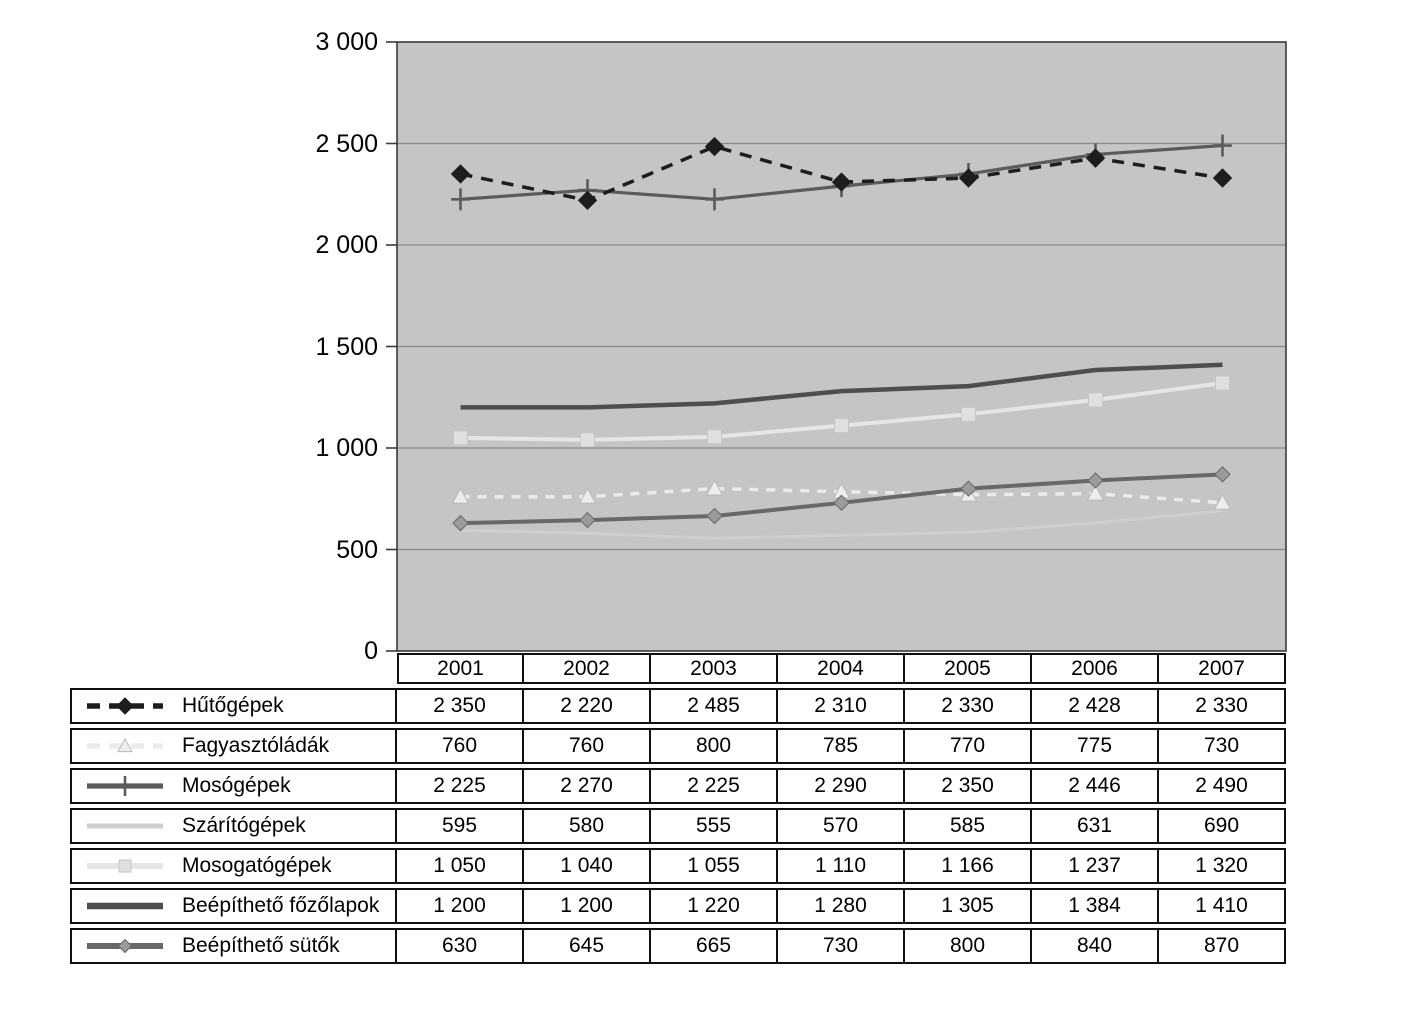 The width and height of the screenshot is (1422, 1024). Describe the element at coordinates (346, 448) in the screenshot. I see `y-tick-label: 1 000` at that location.